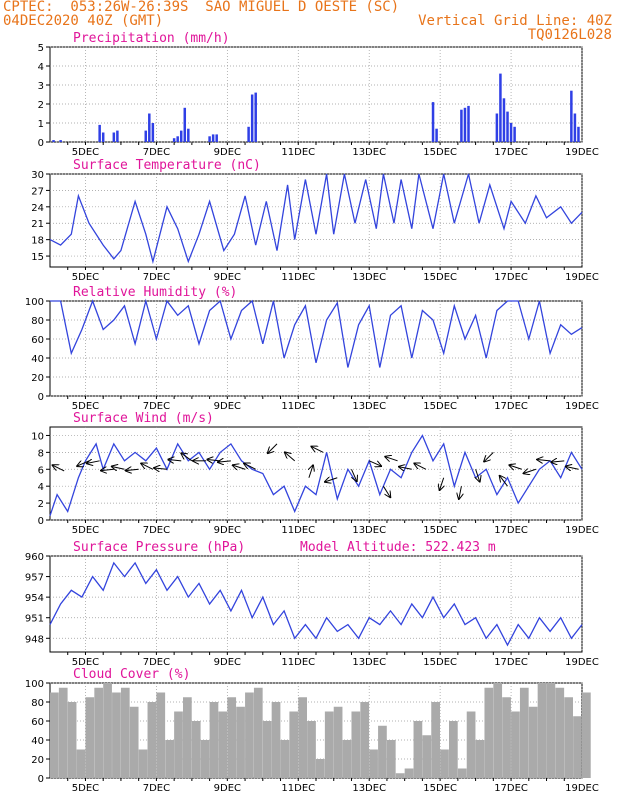  Describe the element at coordinates (41, 453) in the screenshot. I see `y-tick-label: 8` at that location.